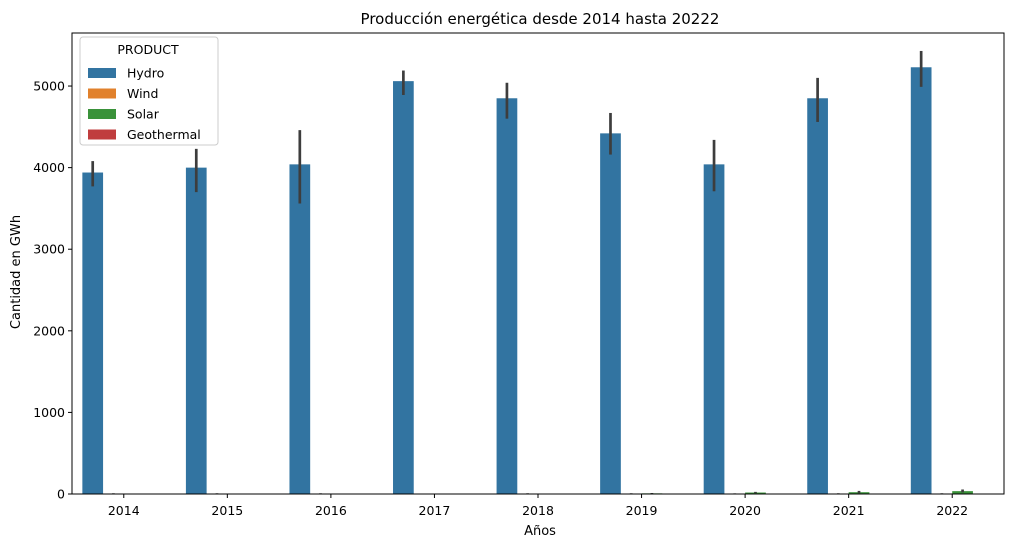 The image size is (1014, 552). I want to click on x-tick-label: 2020, so click(745, 510).